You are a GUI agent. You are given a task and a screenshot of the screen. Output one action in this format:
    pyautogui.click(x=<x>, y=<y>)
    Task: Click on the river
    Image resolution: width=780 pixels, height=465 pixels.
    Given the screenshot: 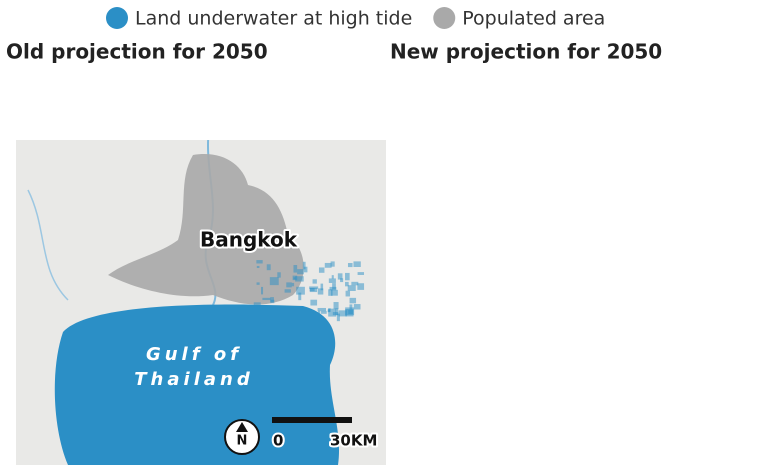 What is the action you would take?
    pyautogui.click(x=48, y=245)
    